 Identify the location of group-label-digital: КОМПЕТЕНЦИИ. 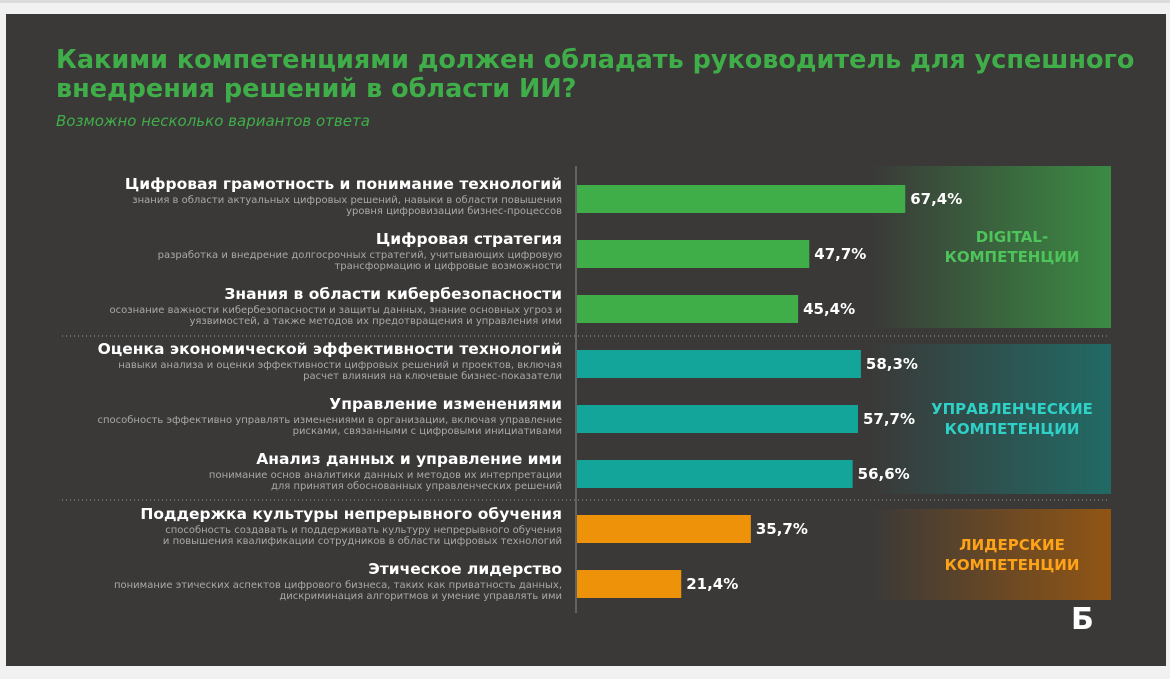
(1012, 257).